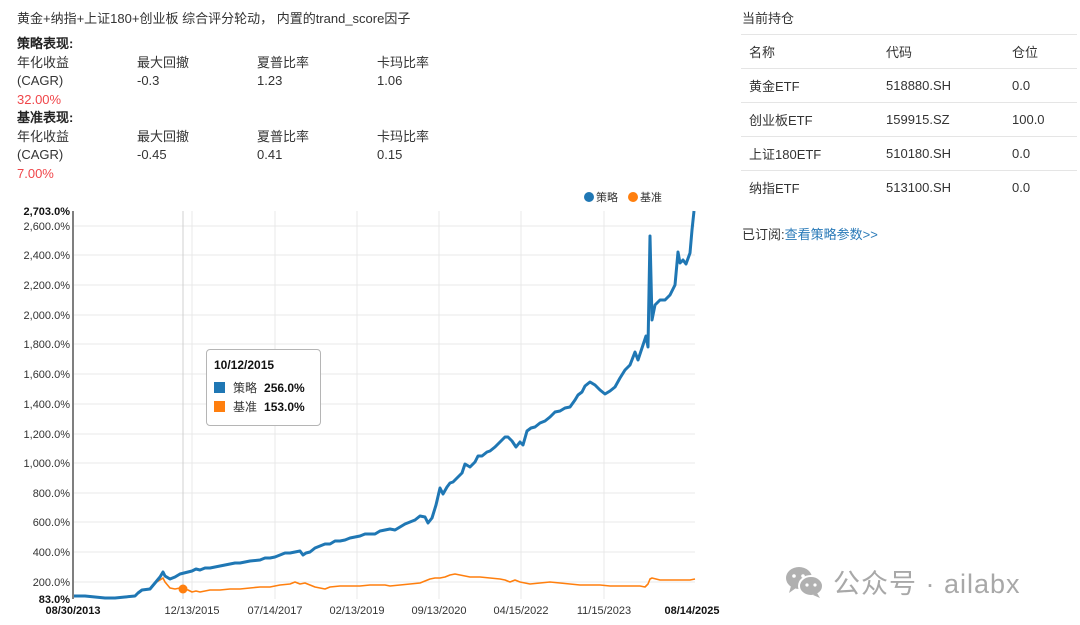 This screenshot has width=1080, height=625. What do you see at coordinates (390, 154) in the screenshot?
I see `calmar-value: 0.15` at bounding box center [390, 154].